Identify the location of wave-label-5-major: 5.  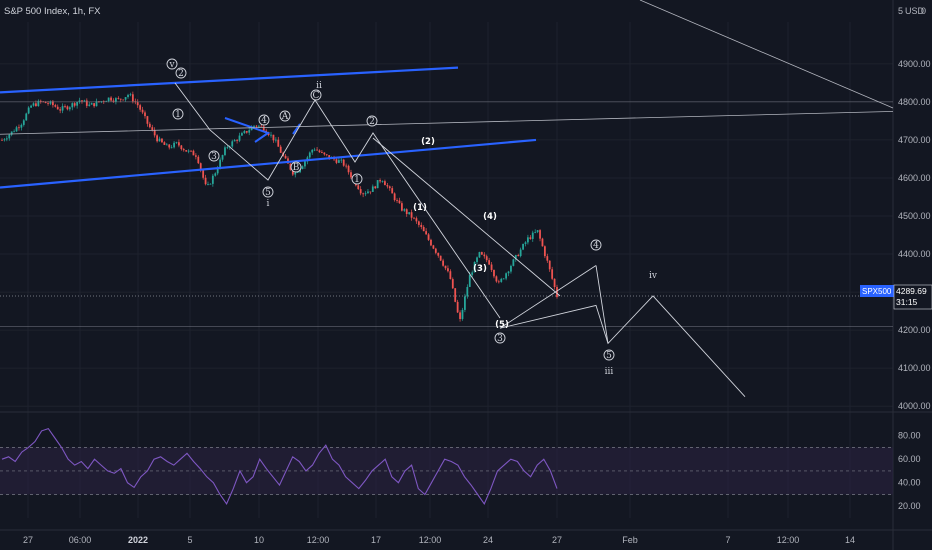
(609, 355).